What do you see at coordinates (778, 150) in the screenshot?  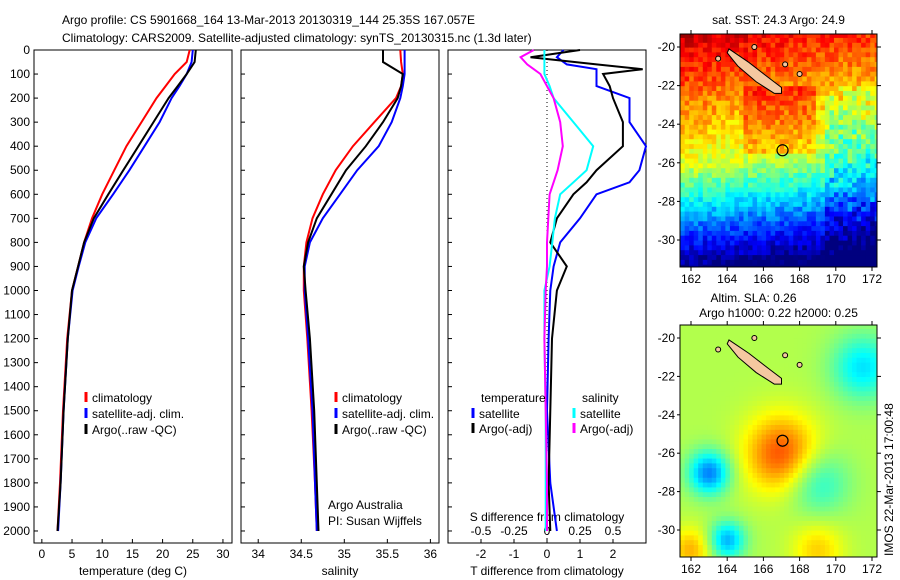 I see `map-box` at bounding box center [778, 150].